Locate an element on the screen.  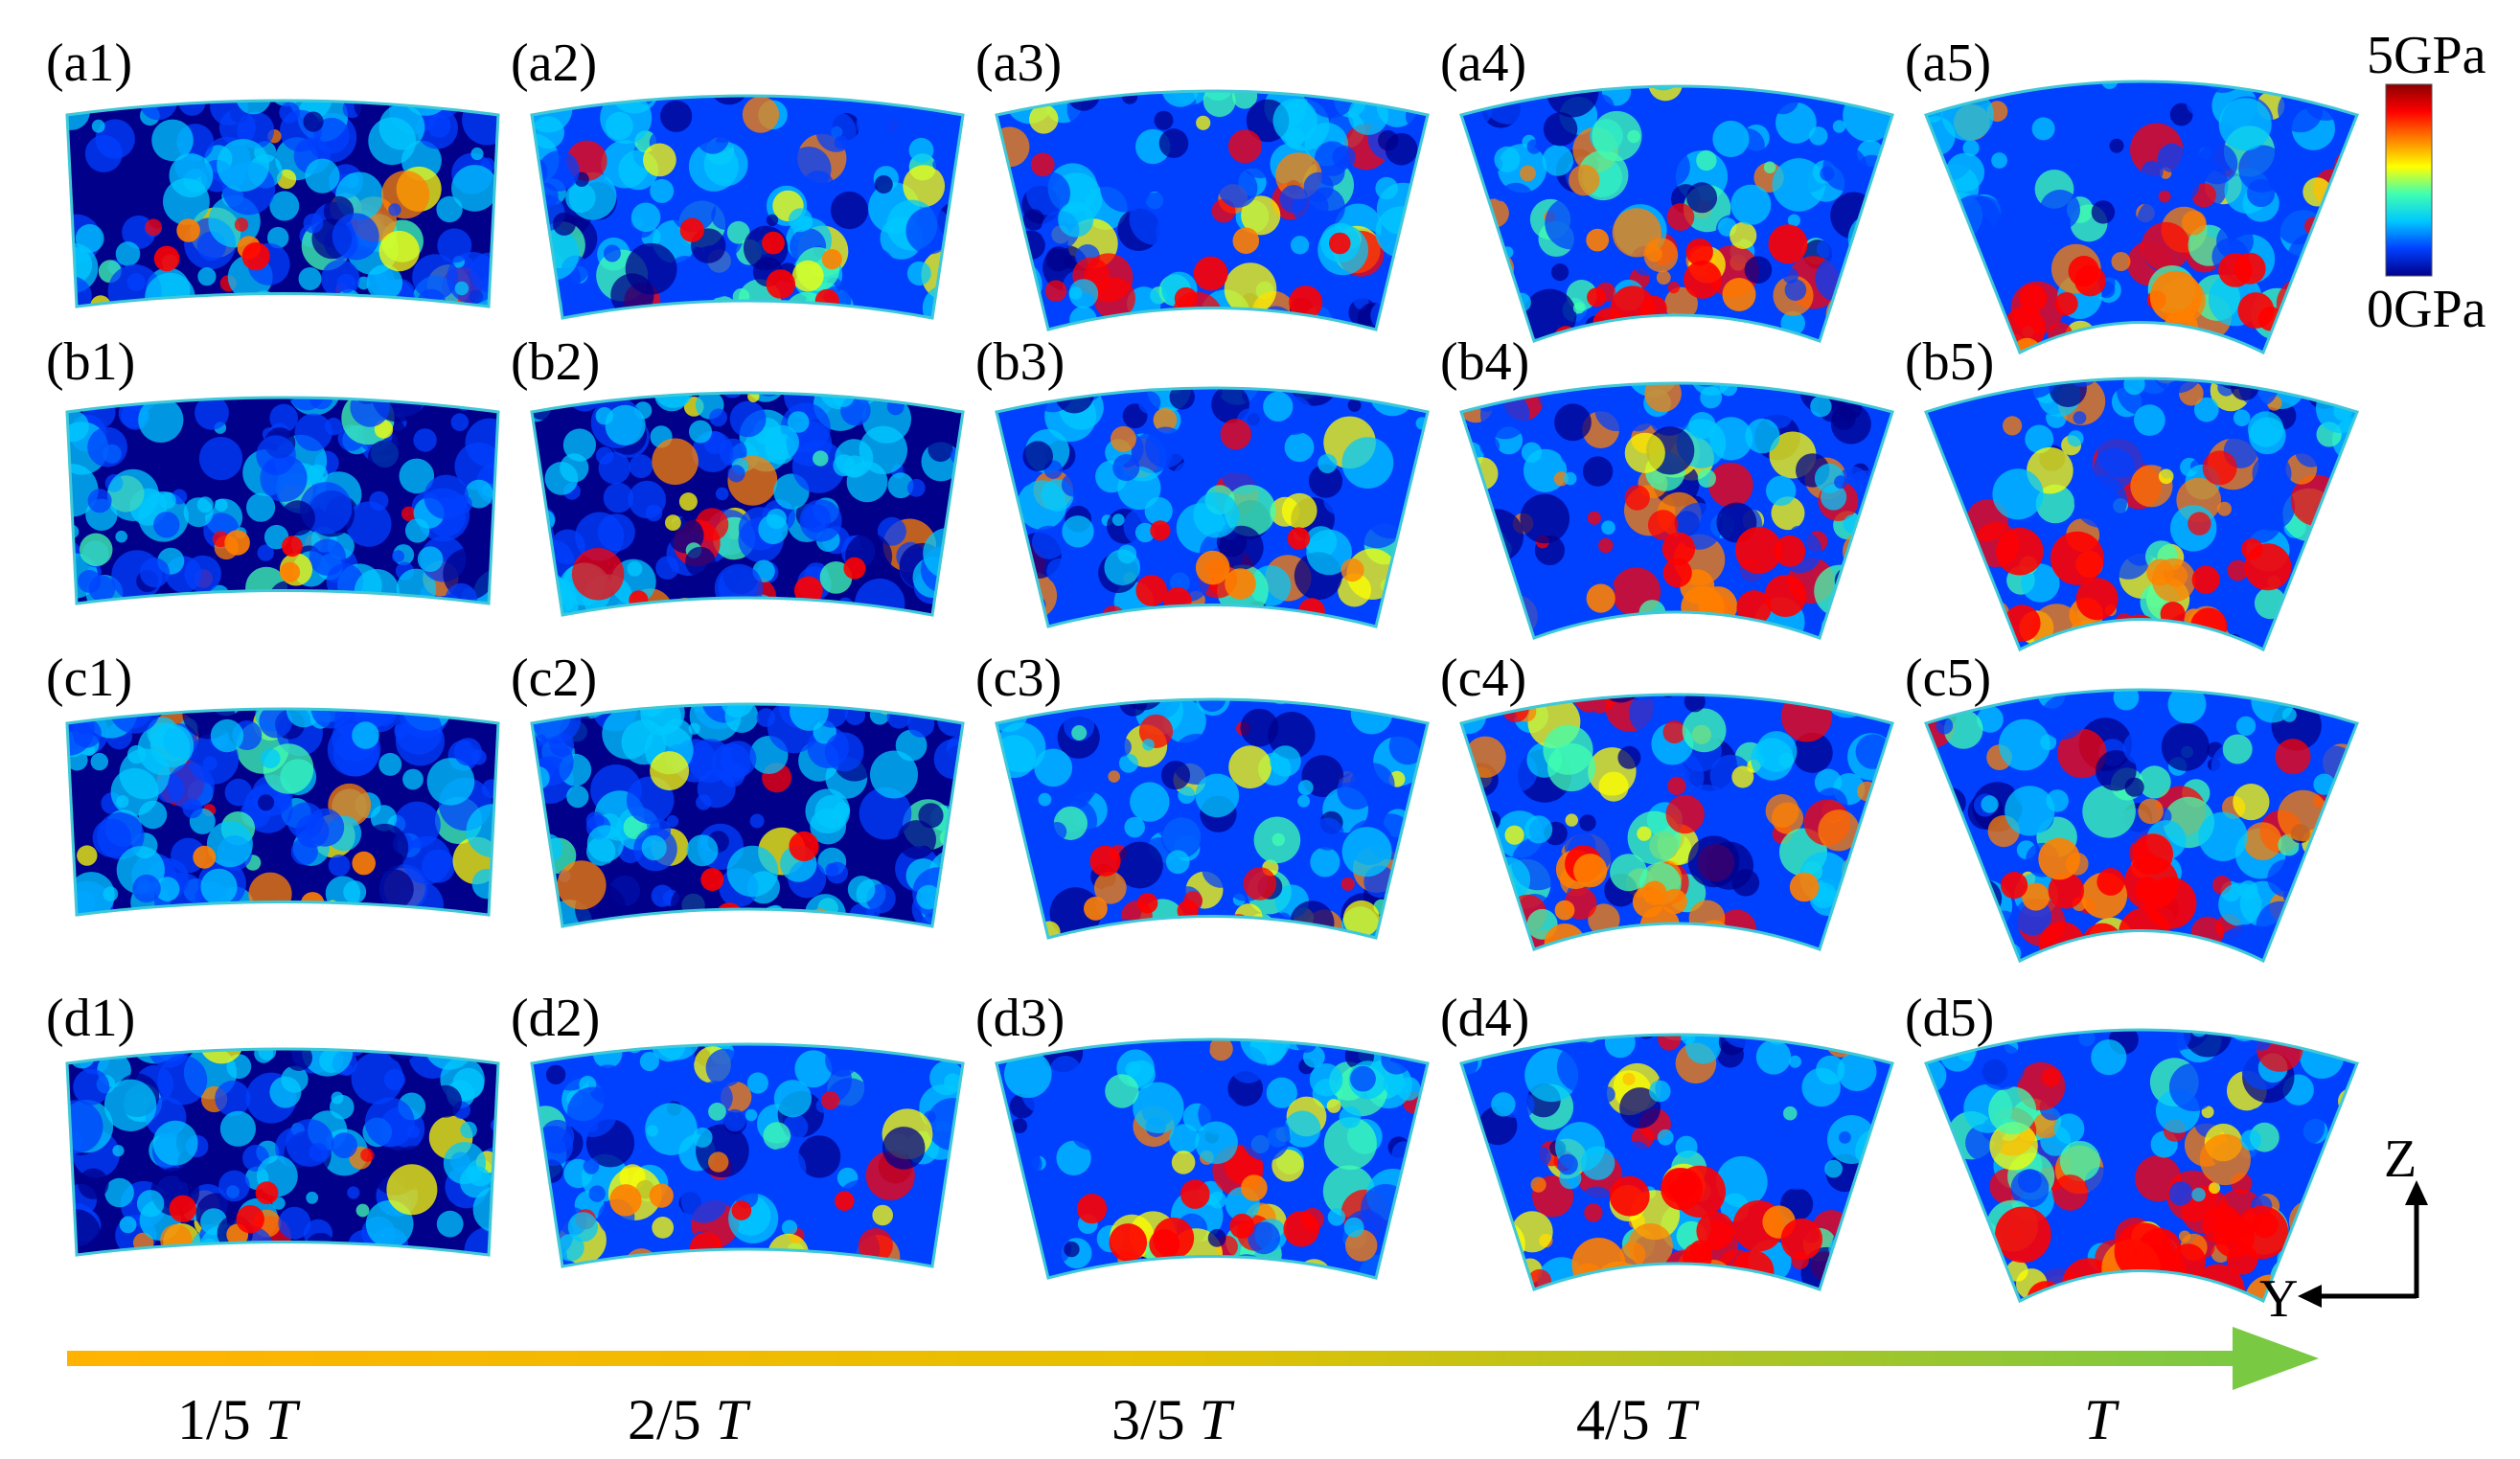
time-label: 3/5 T is located at coordinates (1171, 1419).